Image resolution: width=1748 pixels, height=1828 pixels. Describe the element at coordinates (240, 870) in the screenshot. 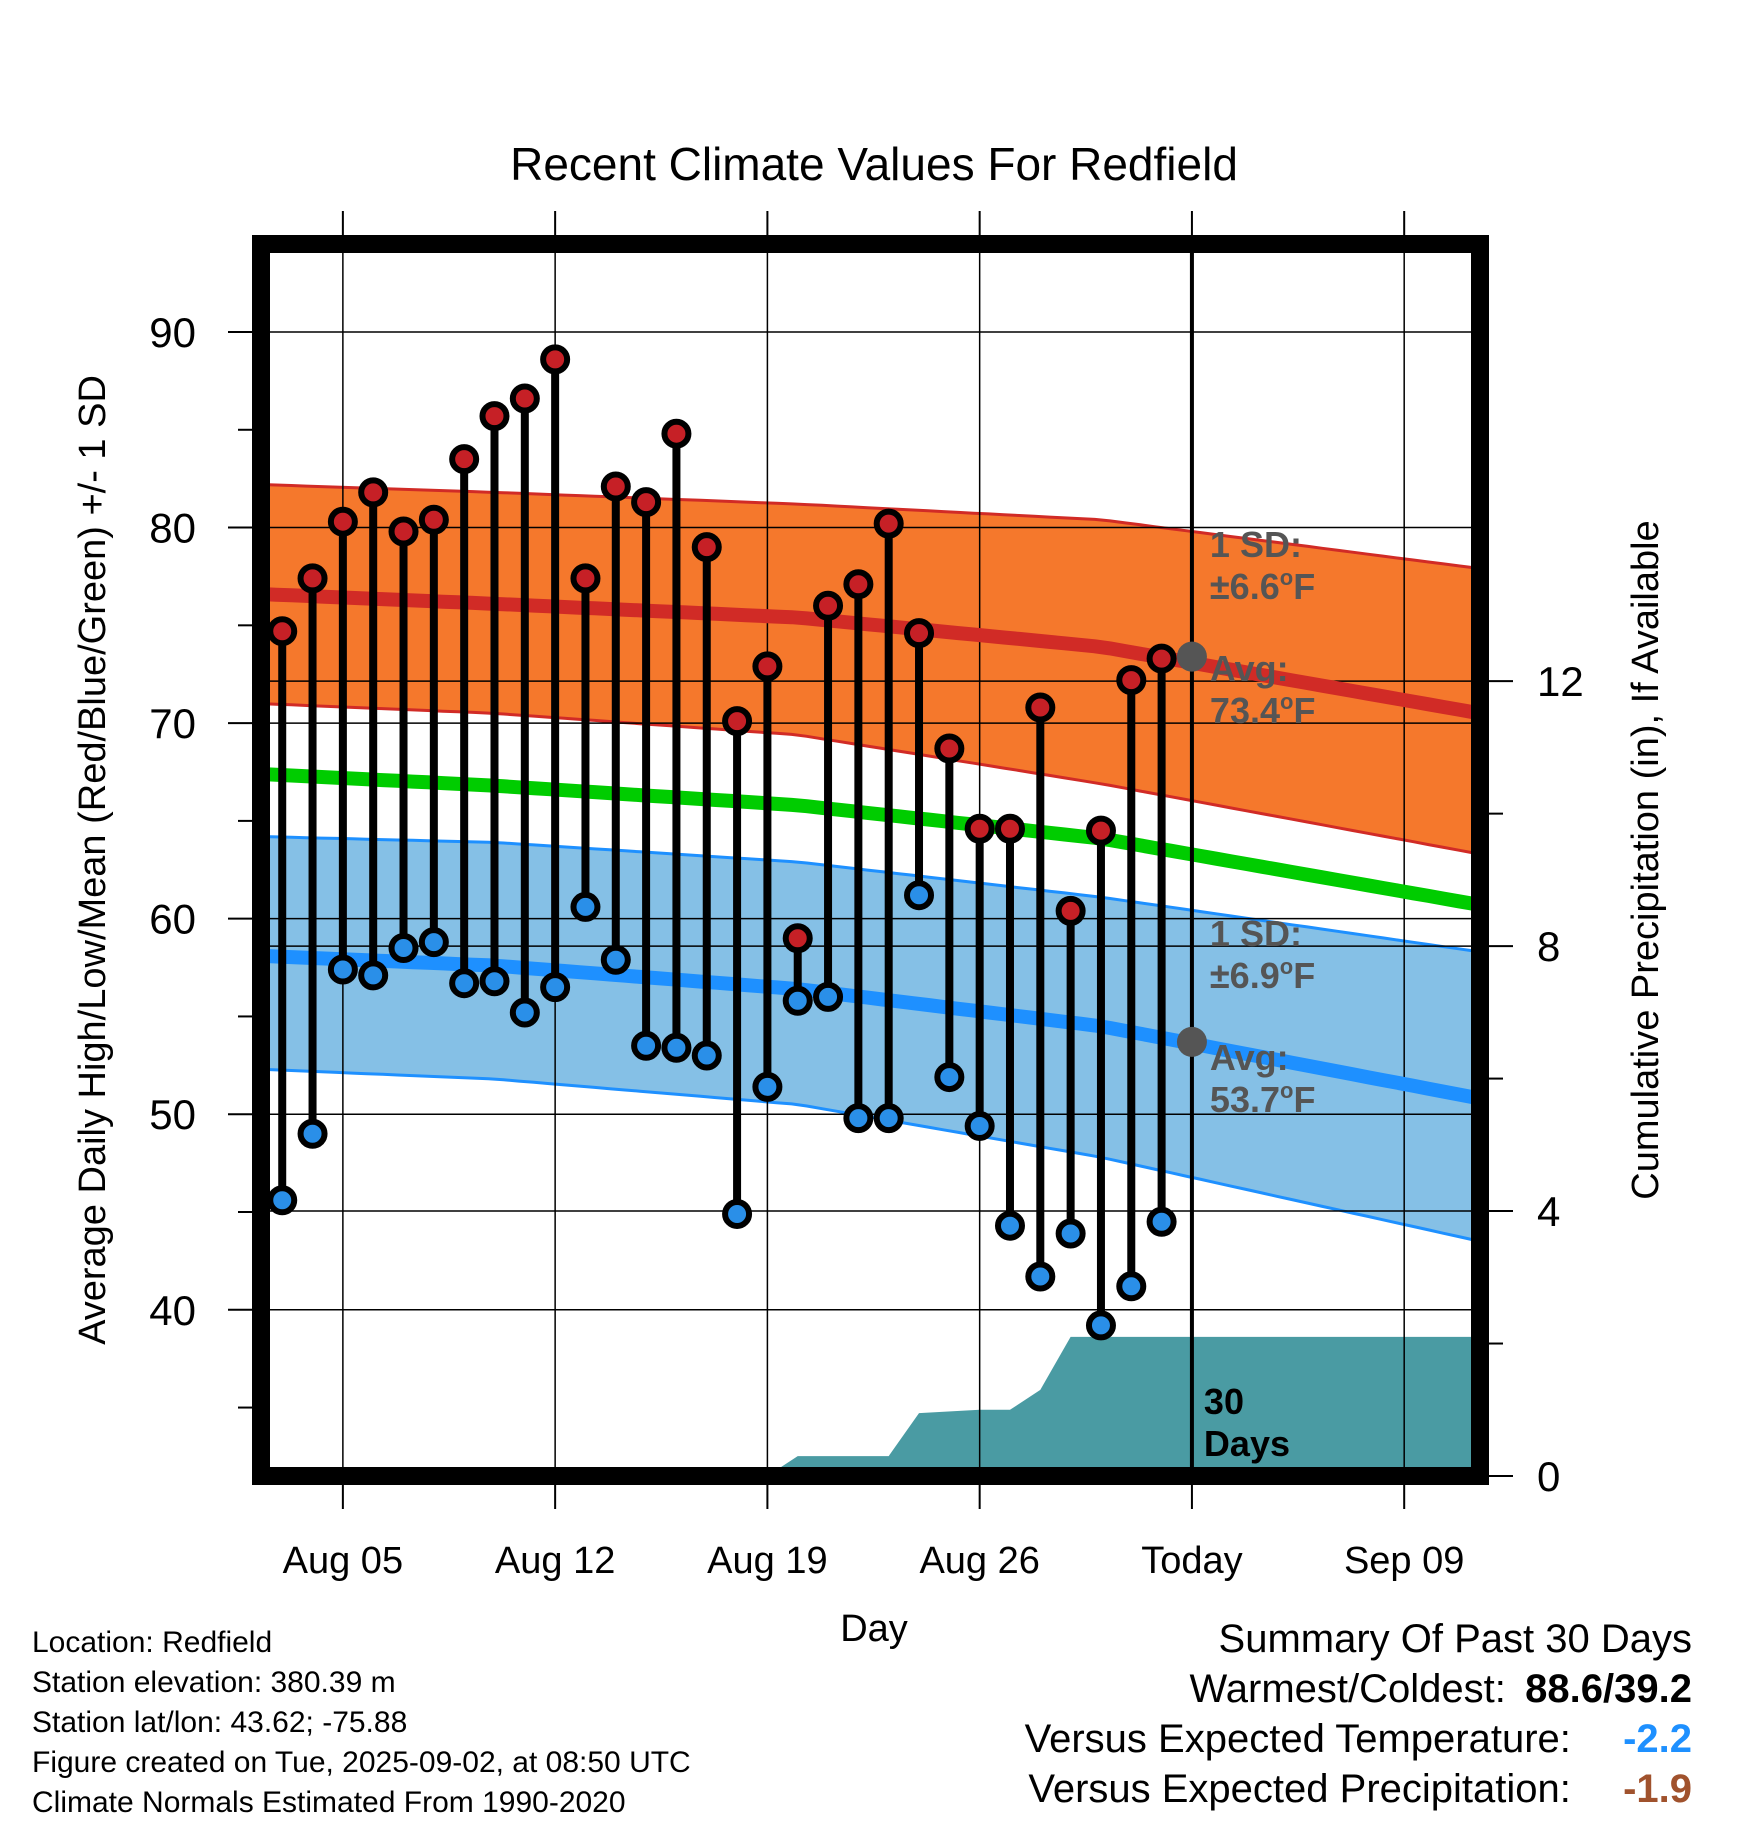

I see `left-axis-ticks` at that location.